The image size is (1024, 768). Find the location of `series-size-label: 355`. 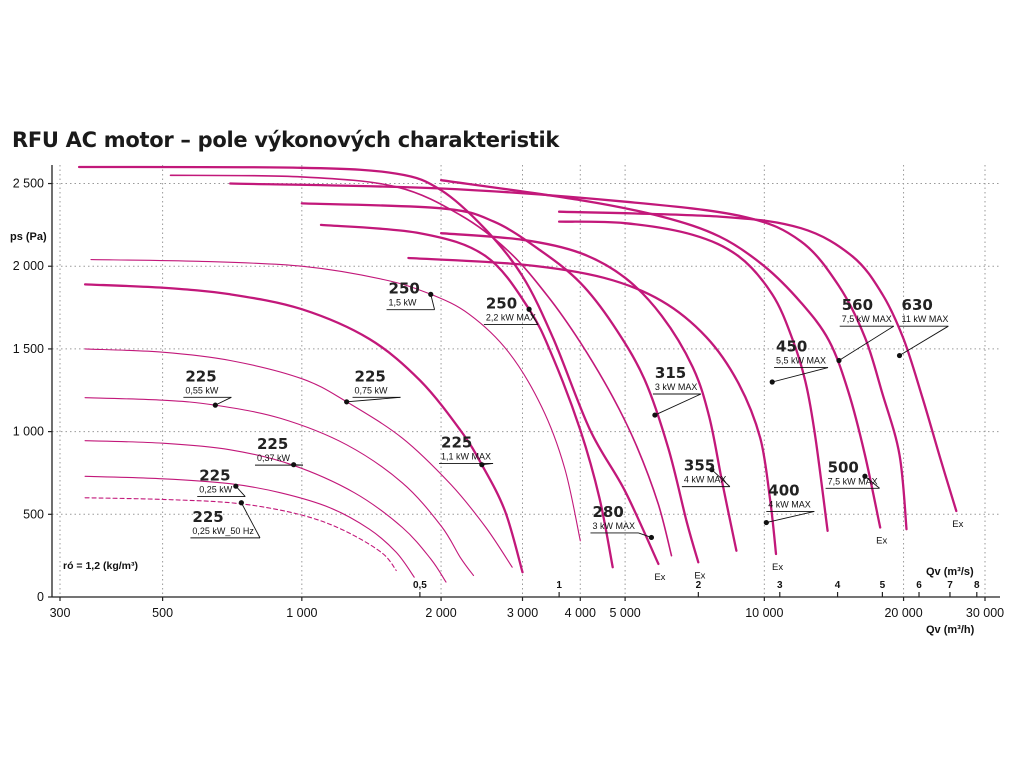

series-size-label: 355 is located at coordinates (699, 466).